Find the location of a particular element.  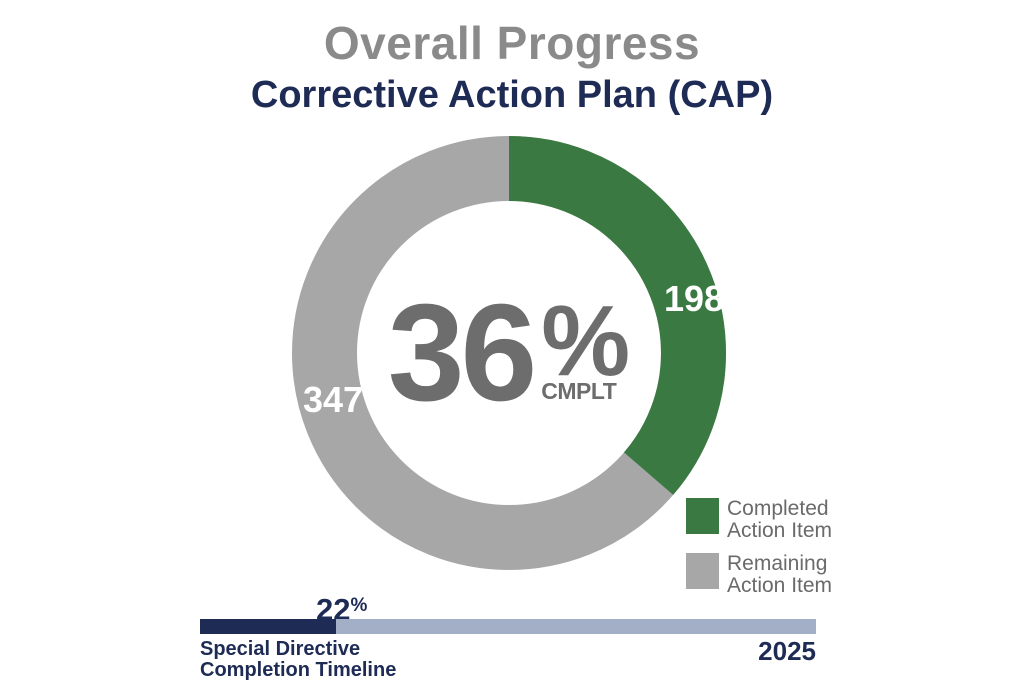

legend-item-completed: Completed Action Item is located at coordinates (759, 520).